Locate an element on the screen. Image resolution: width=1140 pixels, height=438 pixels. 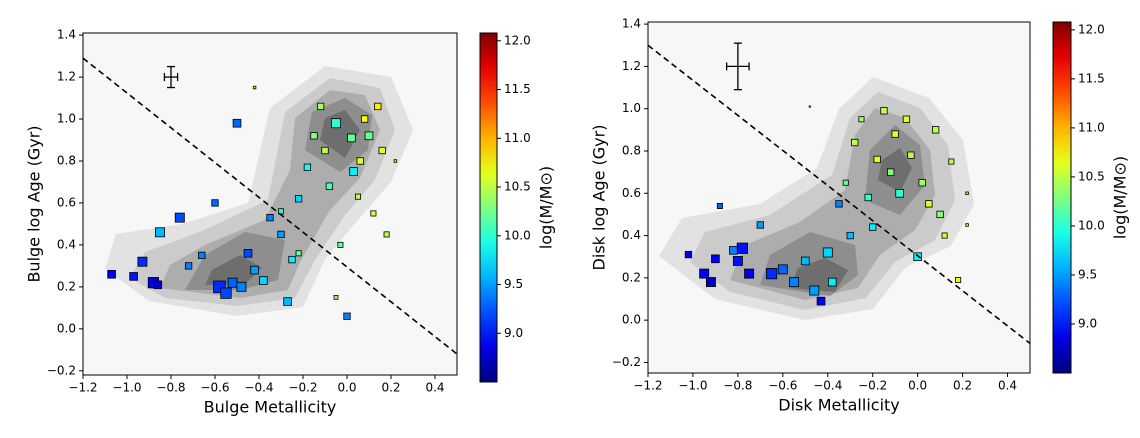
x-tick-label: −1.0 is located at coordinates (126, 388).